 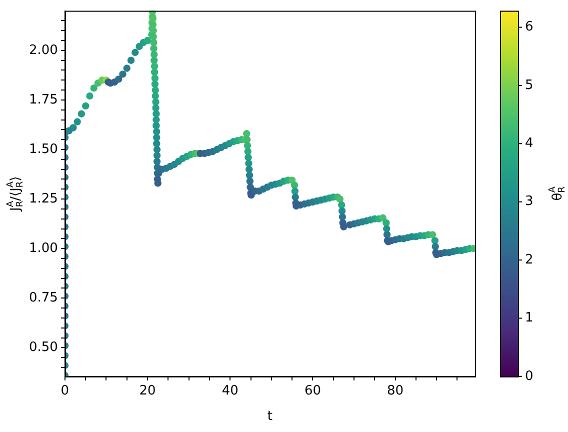 I want to click on y-axis-title: JRA/⟨JRA⟩, so click(x=16, y=194).